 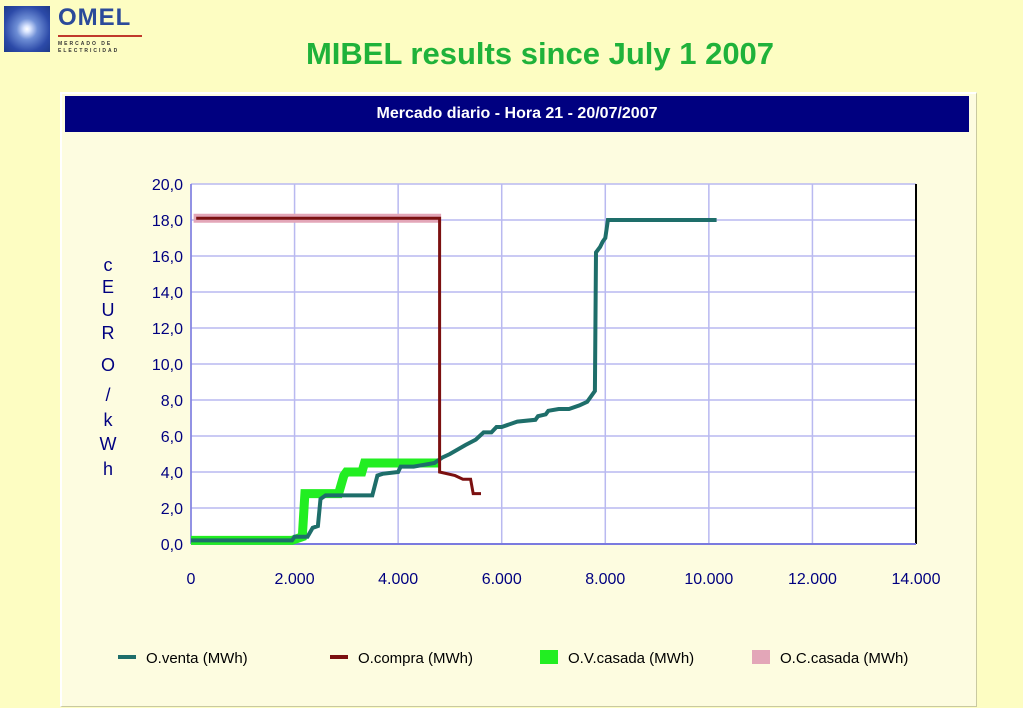 What do you see at coordinates (708, 579) in the screenshot?
I see `x-tick-label: 10.000` at bounding box center [708, 579].